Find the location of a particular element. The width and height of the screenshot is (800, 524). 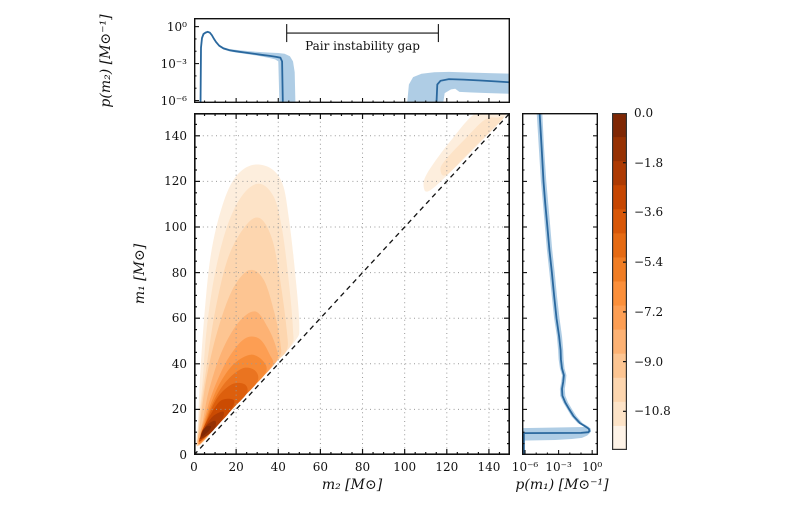

tick-label: 0.0 is located at coordinates (644, 113).